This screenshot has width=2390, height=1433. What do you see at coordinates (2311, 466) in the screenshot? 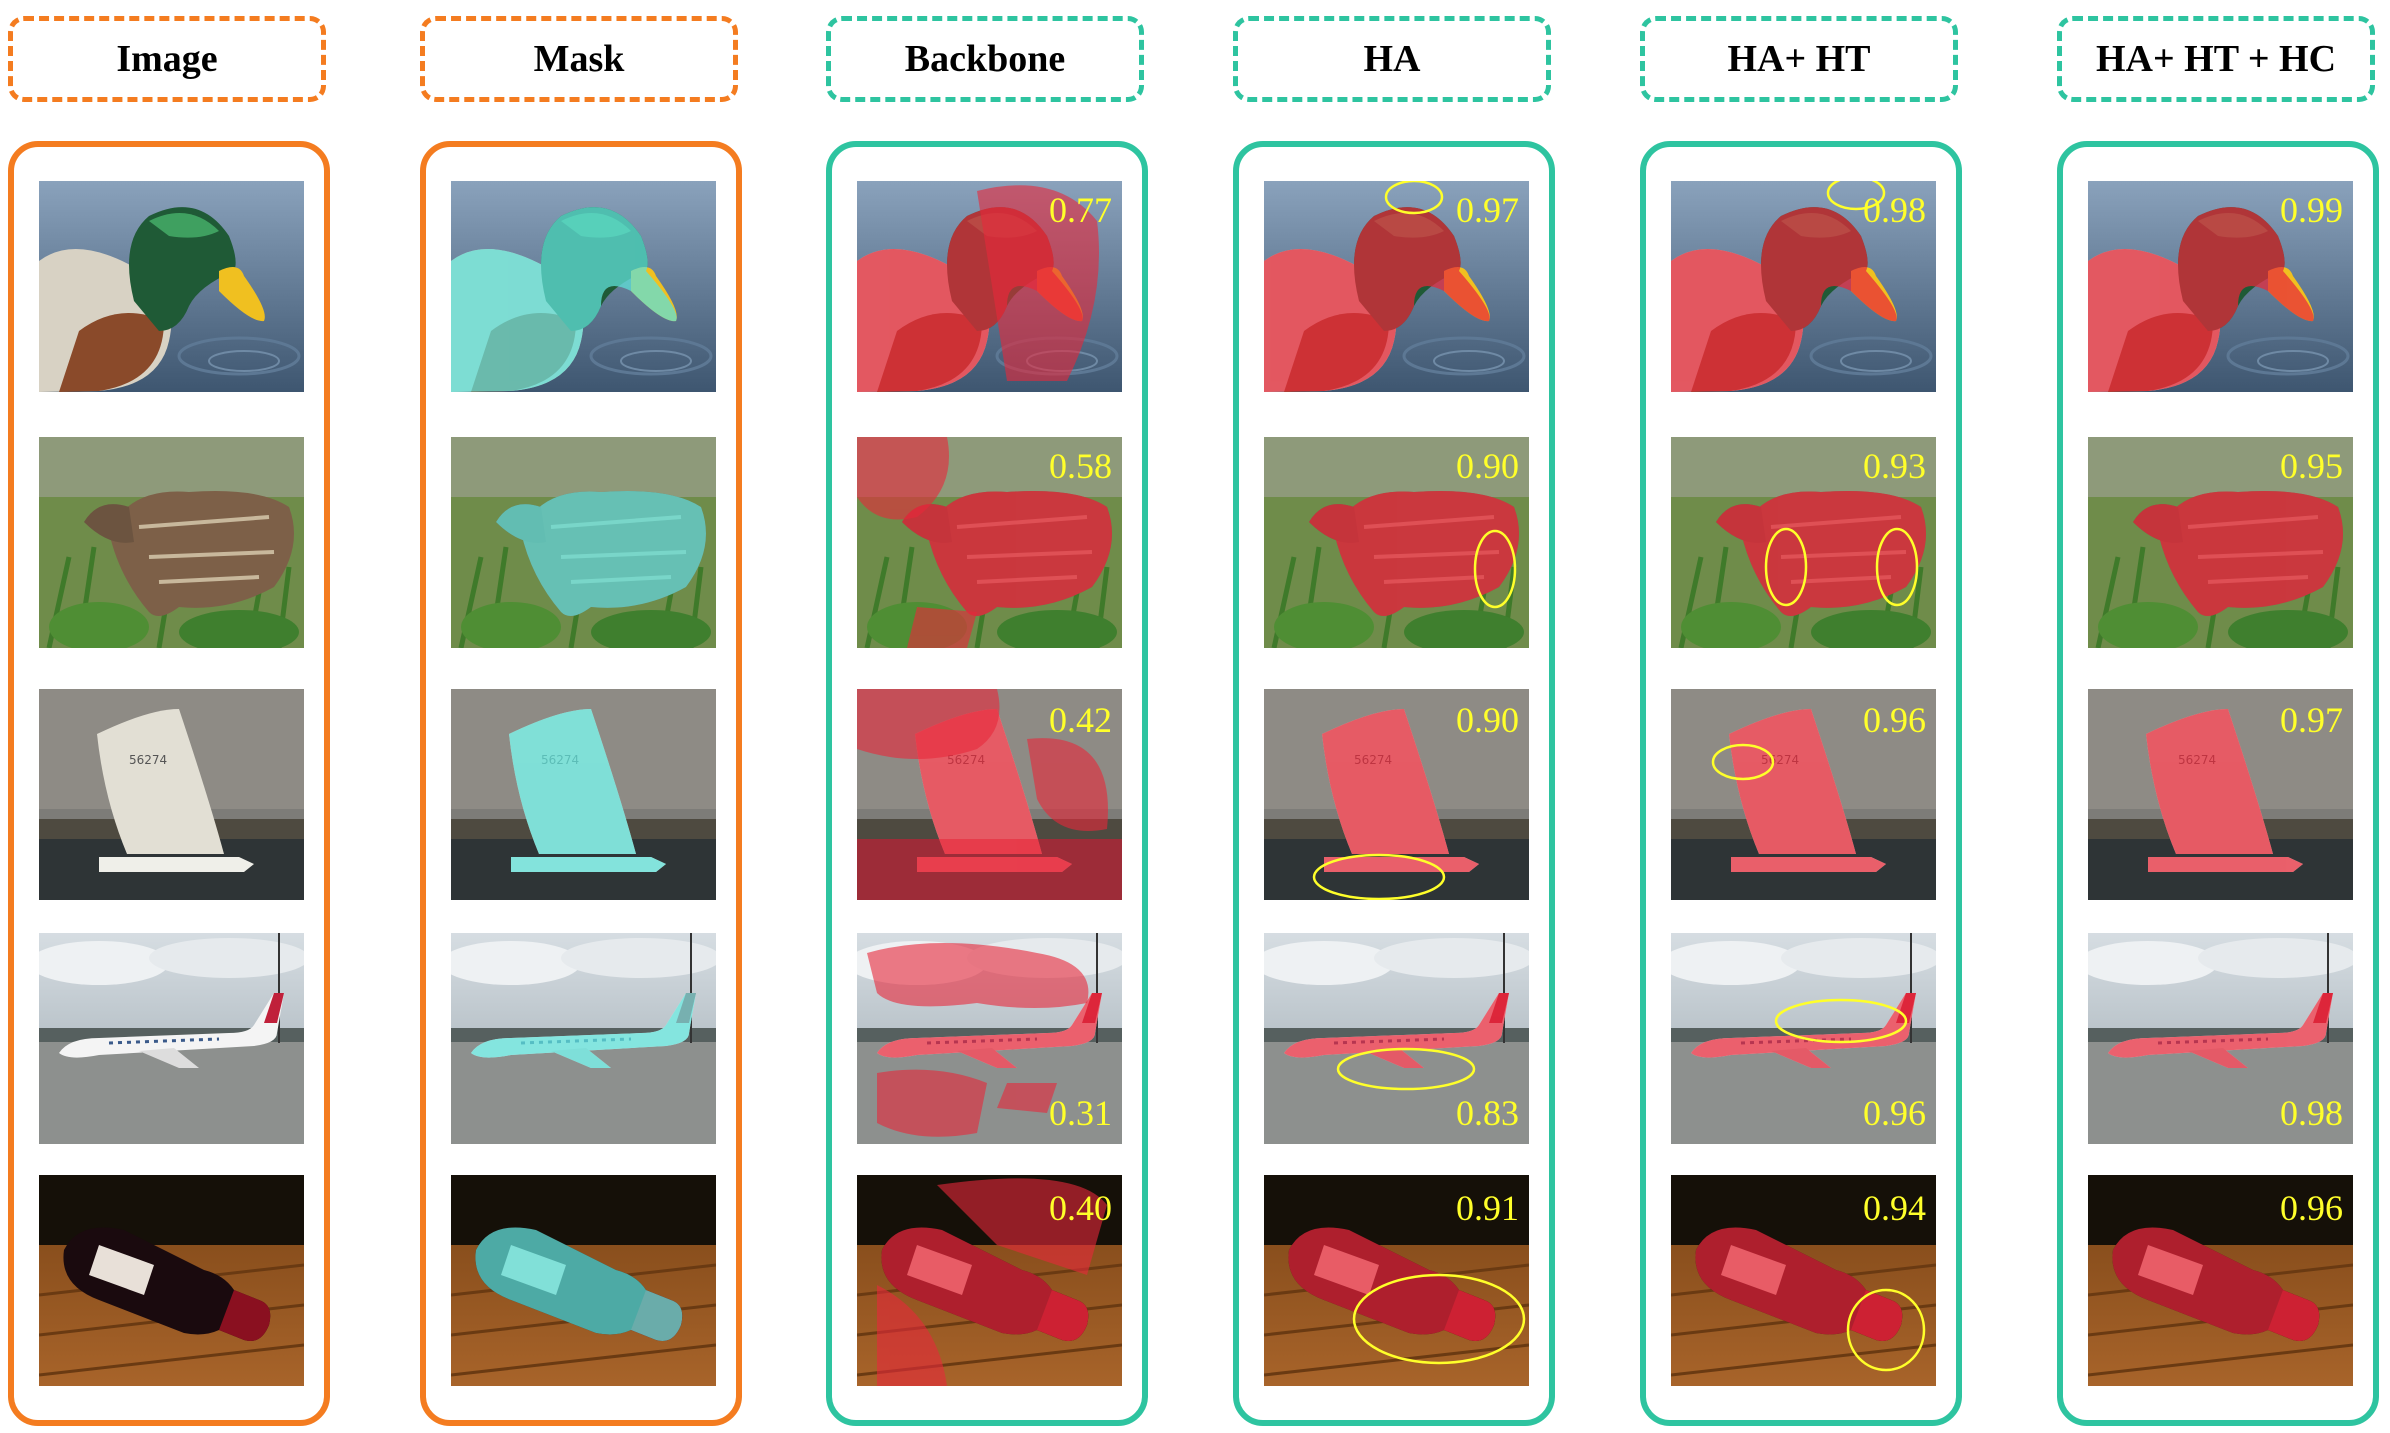
I see `score-label: 0.95` at bounding box center [2311, 466].